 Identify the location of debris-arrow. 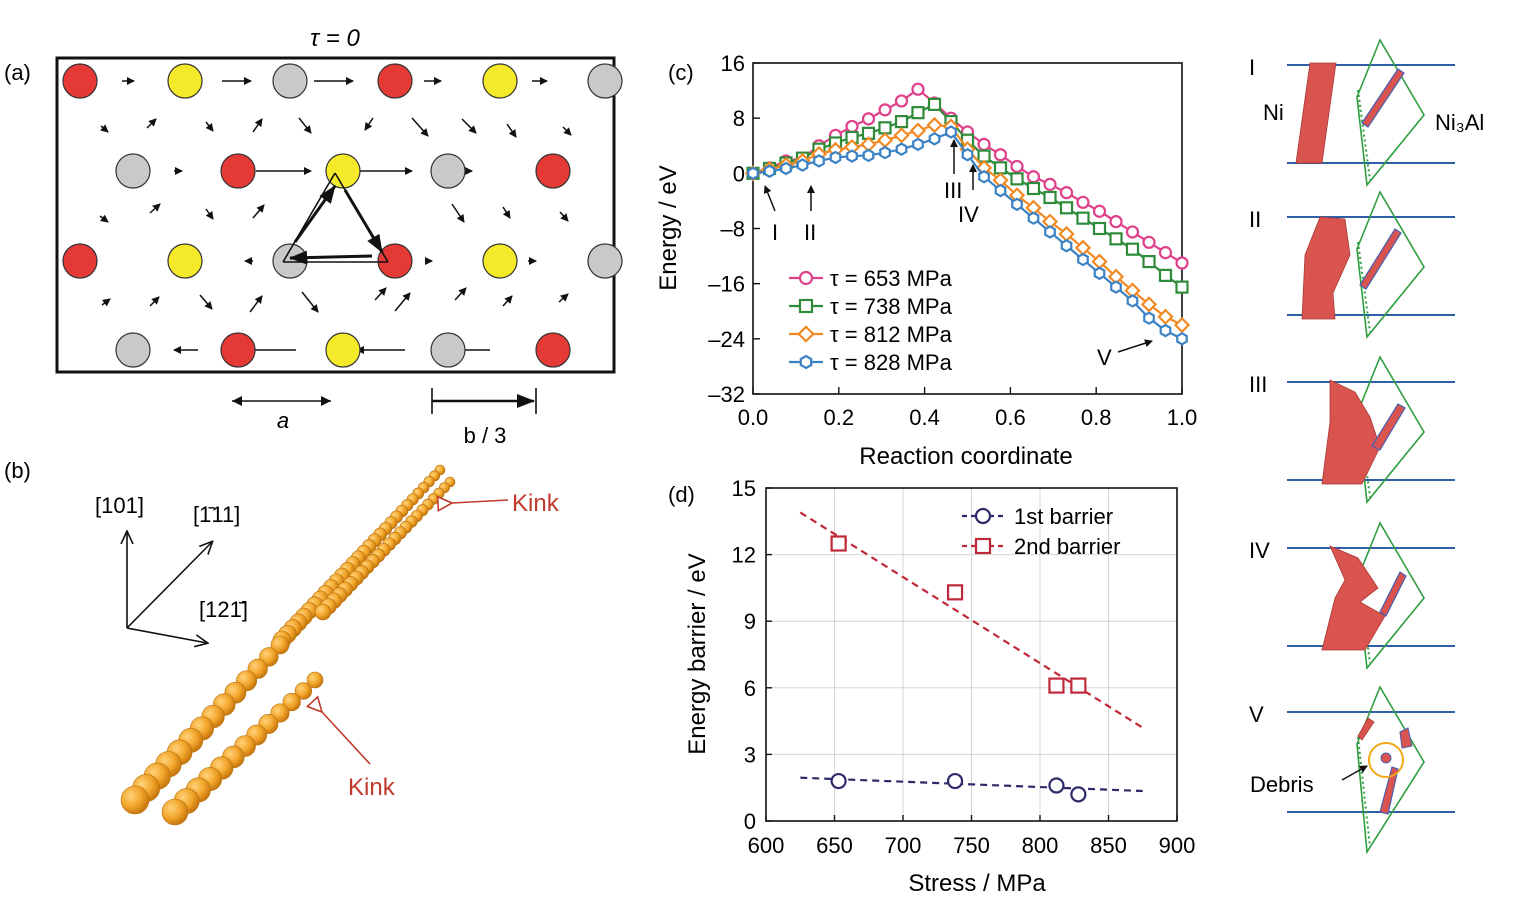
(1354, 773).